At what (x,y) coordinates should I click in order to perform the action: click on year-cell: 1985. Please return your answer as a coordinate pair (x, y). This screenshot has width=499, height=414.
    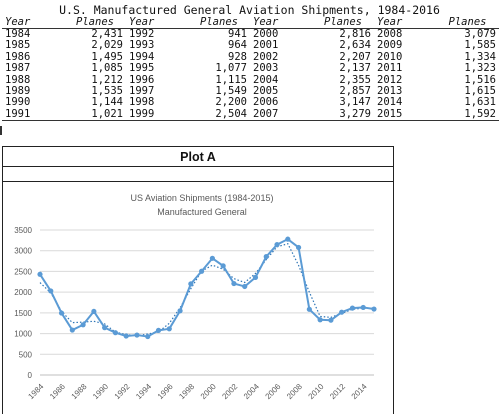
    Looking at the image, I should click on (18, 45).